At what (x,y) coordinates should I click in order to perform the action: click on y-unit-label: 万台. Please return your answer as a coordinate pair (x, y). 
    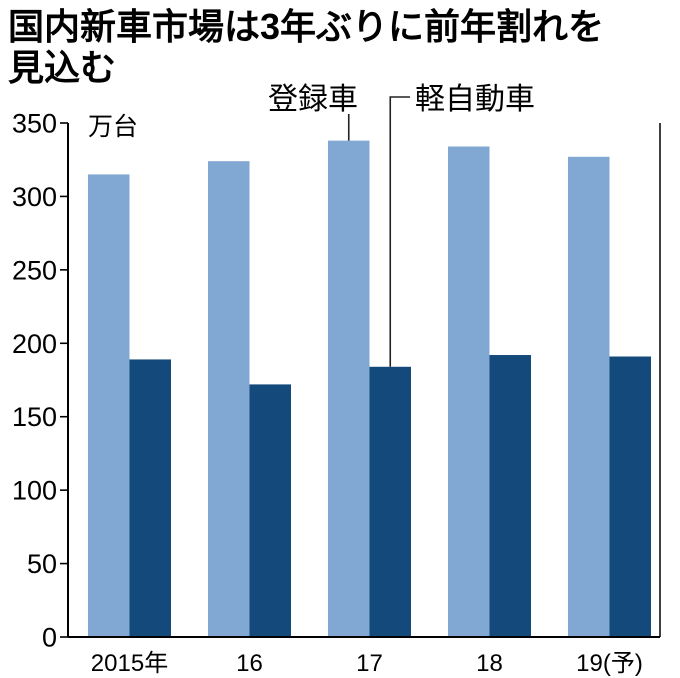
    Looking at the image, I should click on (113, 127).